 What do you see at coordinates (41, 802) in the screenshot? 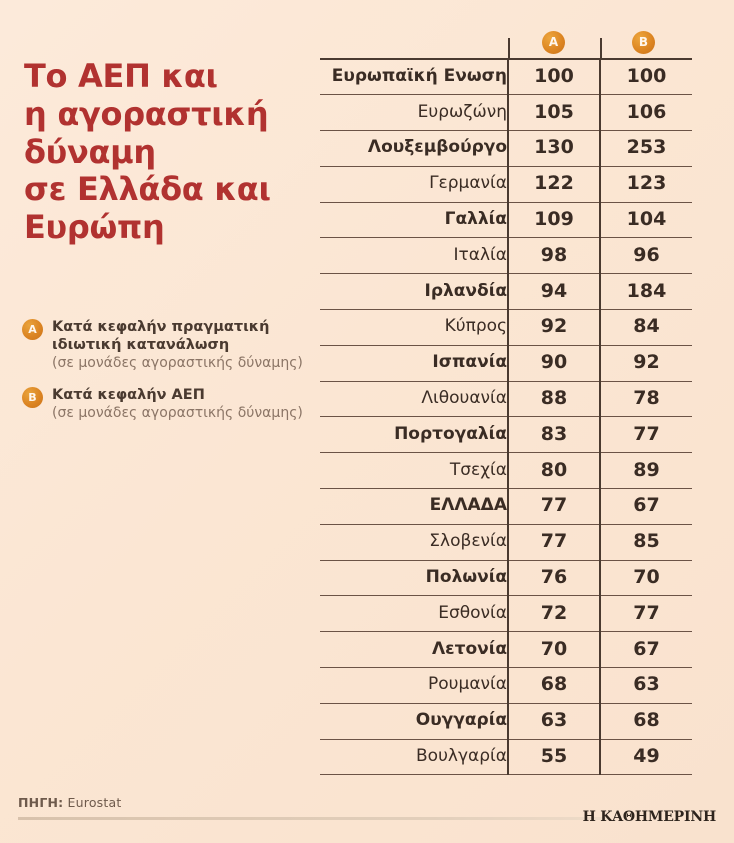
I see `source-label: ΠΗΓΗ:` at bounding box center [41, 802].